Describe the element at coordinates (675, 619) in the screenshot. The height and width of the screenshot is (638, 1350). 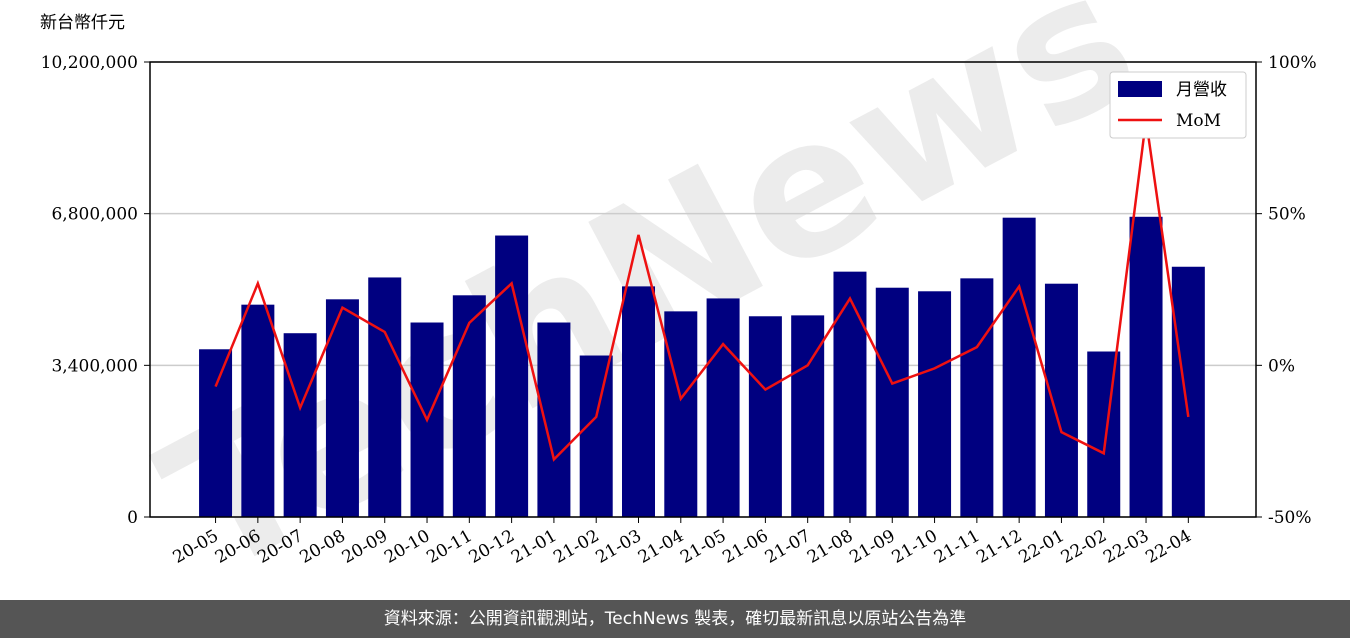
I see `footer: 資料來源：公開資訊觀測站，TechNews 製表，確切最新訊息以原站公告為準` at that location.